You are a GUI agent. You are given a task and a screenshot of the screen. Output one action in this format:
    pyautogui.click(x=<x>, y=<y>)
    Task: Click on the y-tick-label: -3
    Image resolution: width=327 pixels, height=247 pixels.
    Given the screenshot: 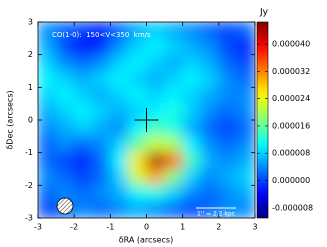 What is the action you would take?
    pyautogui.click(x=29, y=218)
    